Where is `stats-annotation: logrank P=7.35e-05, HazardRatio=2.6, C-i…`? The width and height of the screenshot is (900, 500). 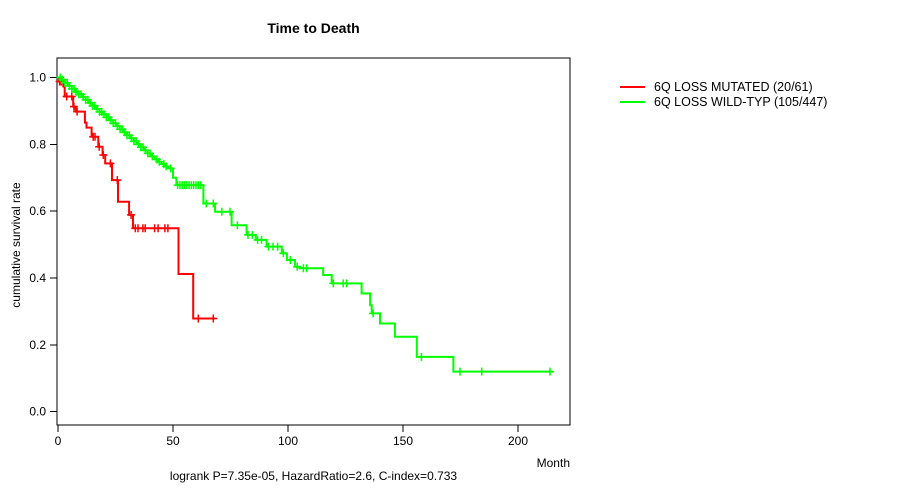
stats-annotation: logrank P=7.35e-05, HazardRatio=2.6, C-i… is located at coordinates (313, 476).